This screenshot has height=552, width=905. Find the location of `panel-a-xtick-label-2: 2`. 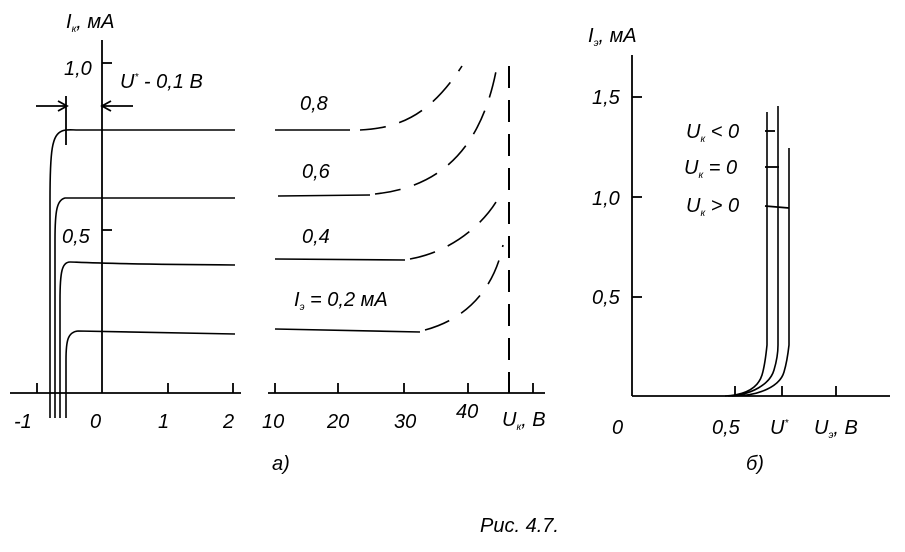

panel-a-xtick-label-2: 2 is located at coordinates (228, 422).